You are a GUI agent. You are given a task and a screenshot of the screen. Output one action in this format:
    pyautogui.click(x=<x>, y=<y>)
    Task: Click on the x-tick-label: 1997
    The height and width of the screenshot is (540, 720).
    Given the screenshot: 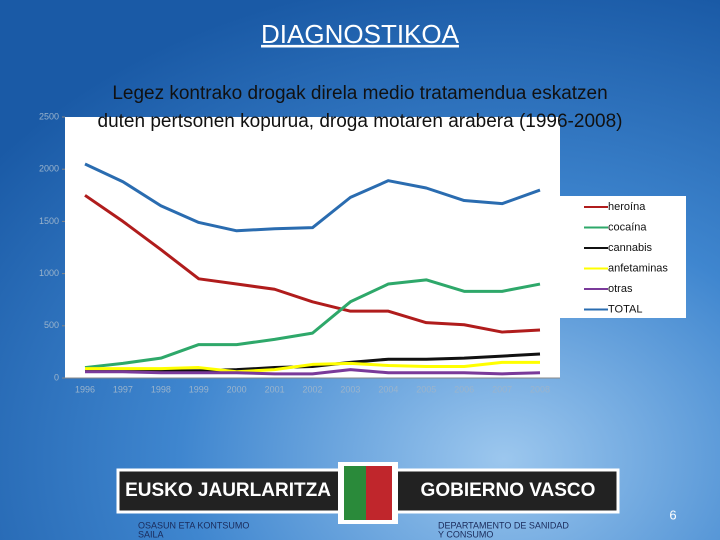 What is the action you would take?
    pyautogui.click(x=123, y=389)
    